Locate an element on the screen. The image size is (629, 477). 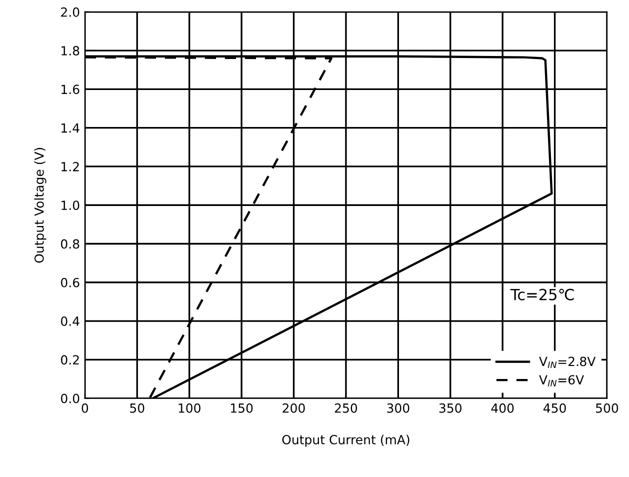
y-tick-label: 0.8 is located at coordinates (70, 244).